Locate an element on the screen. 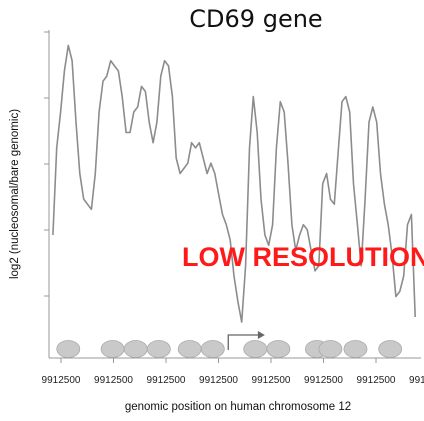  tss-arrow-head is located at coordinates (261, 335).